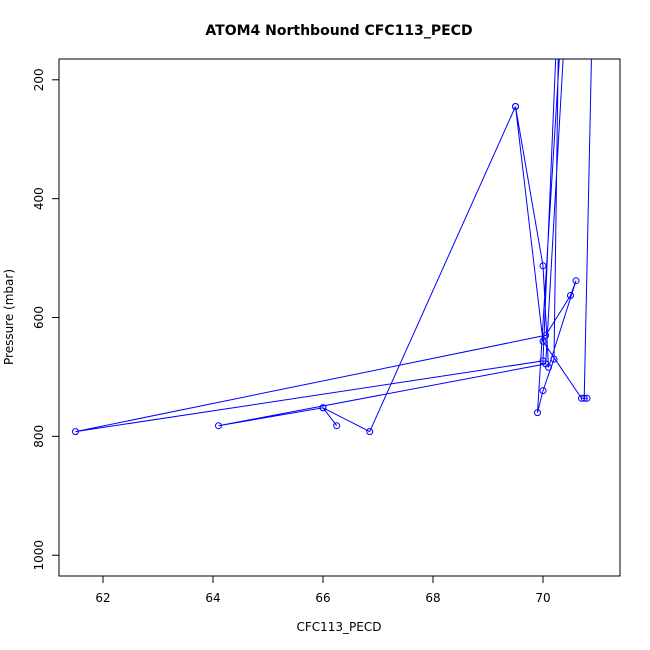  Describe the element at coordinates (39, 79) in the screenshot. I see `y-tick-label: 200` at that location.